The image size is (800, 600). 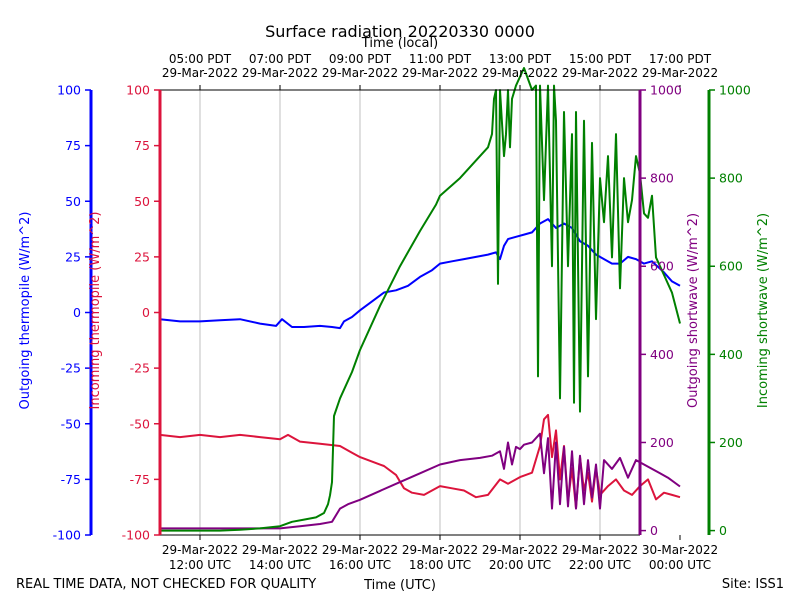 I want to click on quality-disclaimer: REAL TIME DATA, NOT CHECKED FOR QUALITY, so click(x=166, y=584).